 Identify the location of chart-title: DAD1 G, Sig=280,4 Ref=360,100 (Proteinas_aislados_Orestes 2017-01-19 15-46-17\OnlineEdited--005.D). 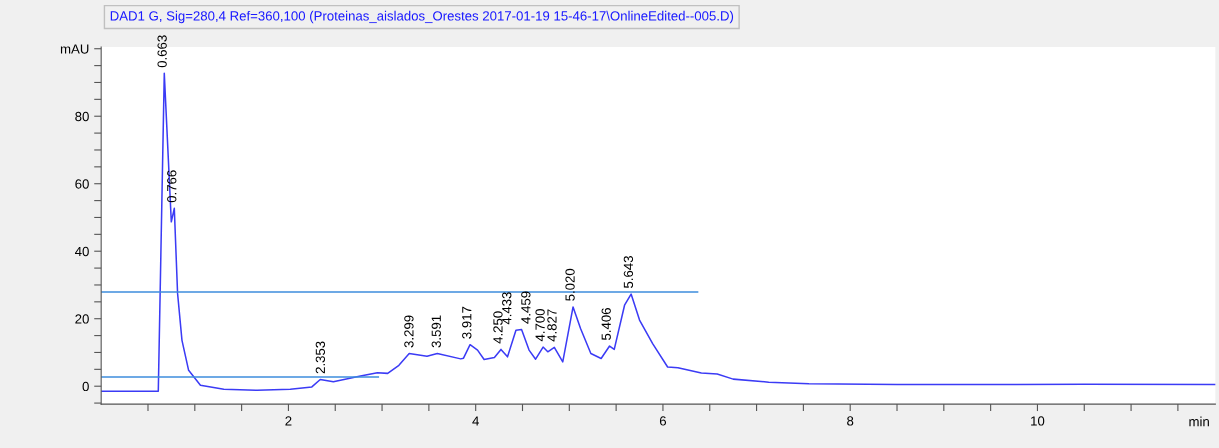
(422, 17).